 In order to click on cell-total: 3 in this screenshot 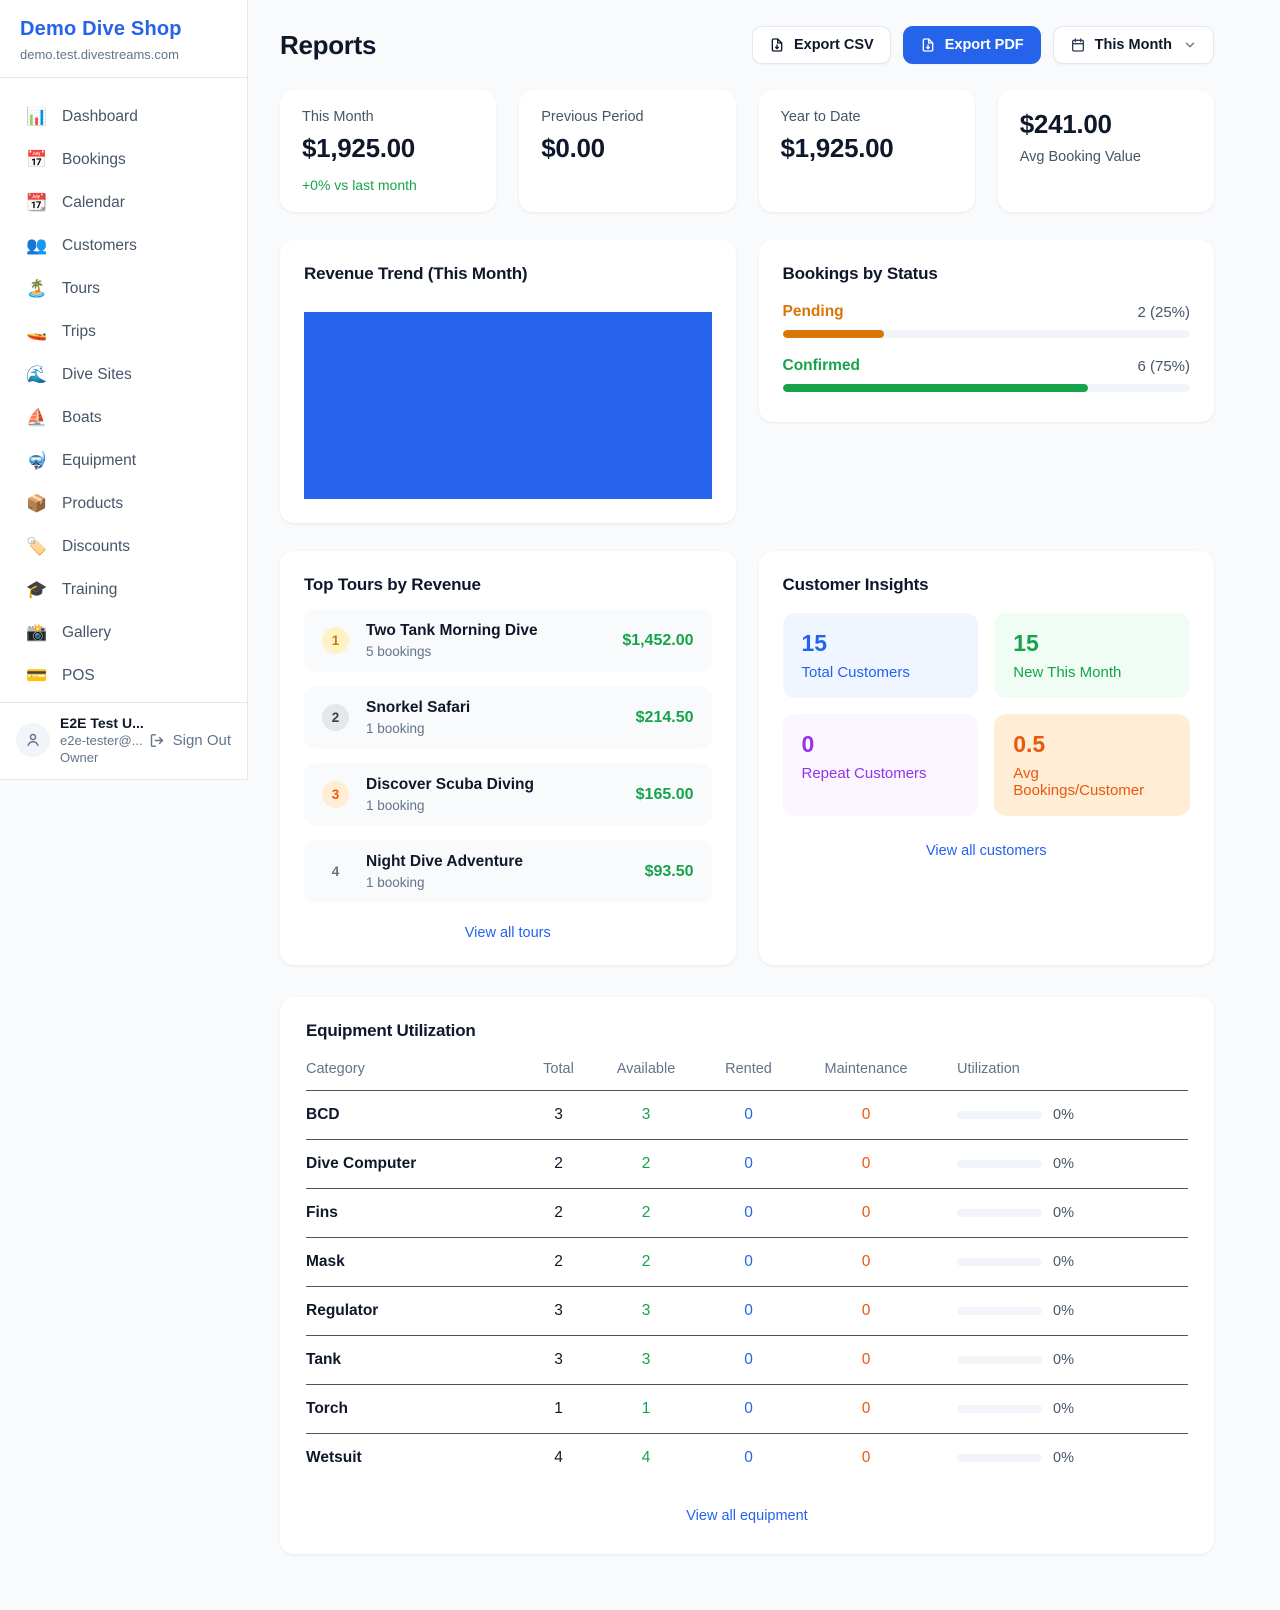, I will do `click(558, 1359)`.